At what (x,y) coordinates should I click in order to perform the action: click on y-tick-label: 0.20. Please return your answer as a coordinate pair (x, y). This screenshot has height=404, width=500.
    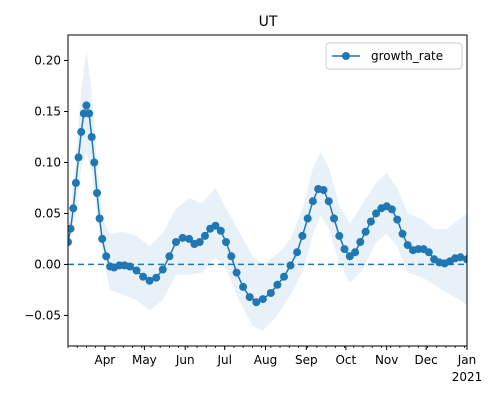
    Looking at the image, I should click on (47, 60).